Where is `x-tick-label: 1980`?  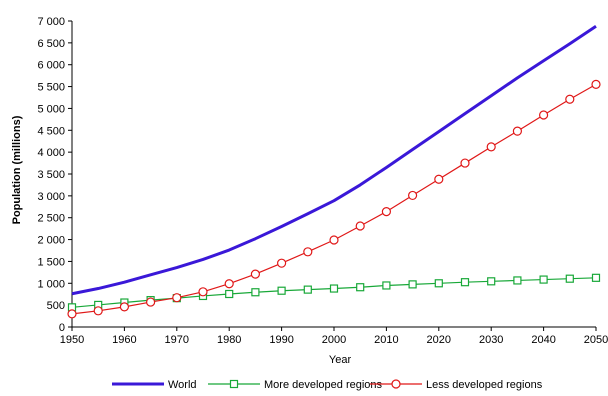
x-tick-label: 1980 is located at coordinates (229, 340).